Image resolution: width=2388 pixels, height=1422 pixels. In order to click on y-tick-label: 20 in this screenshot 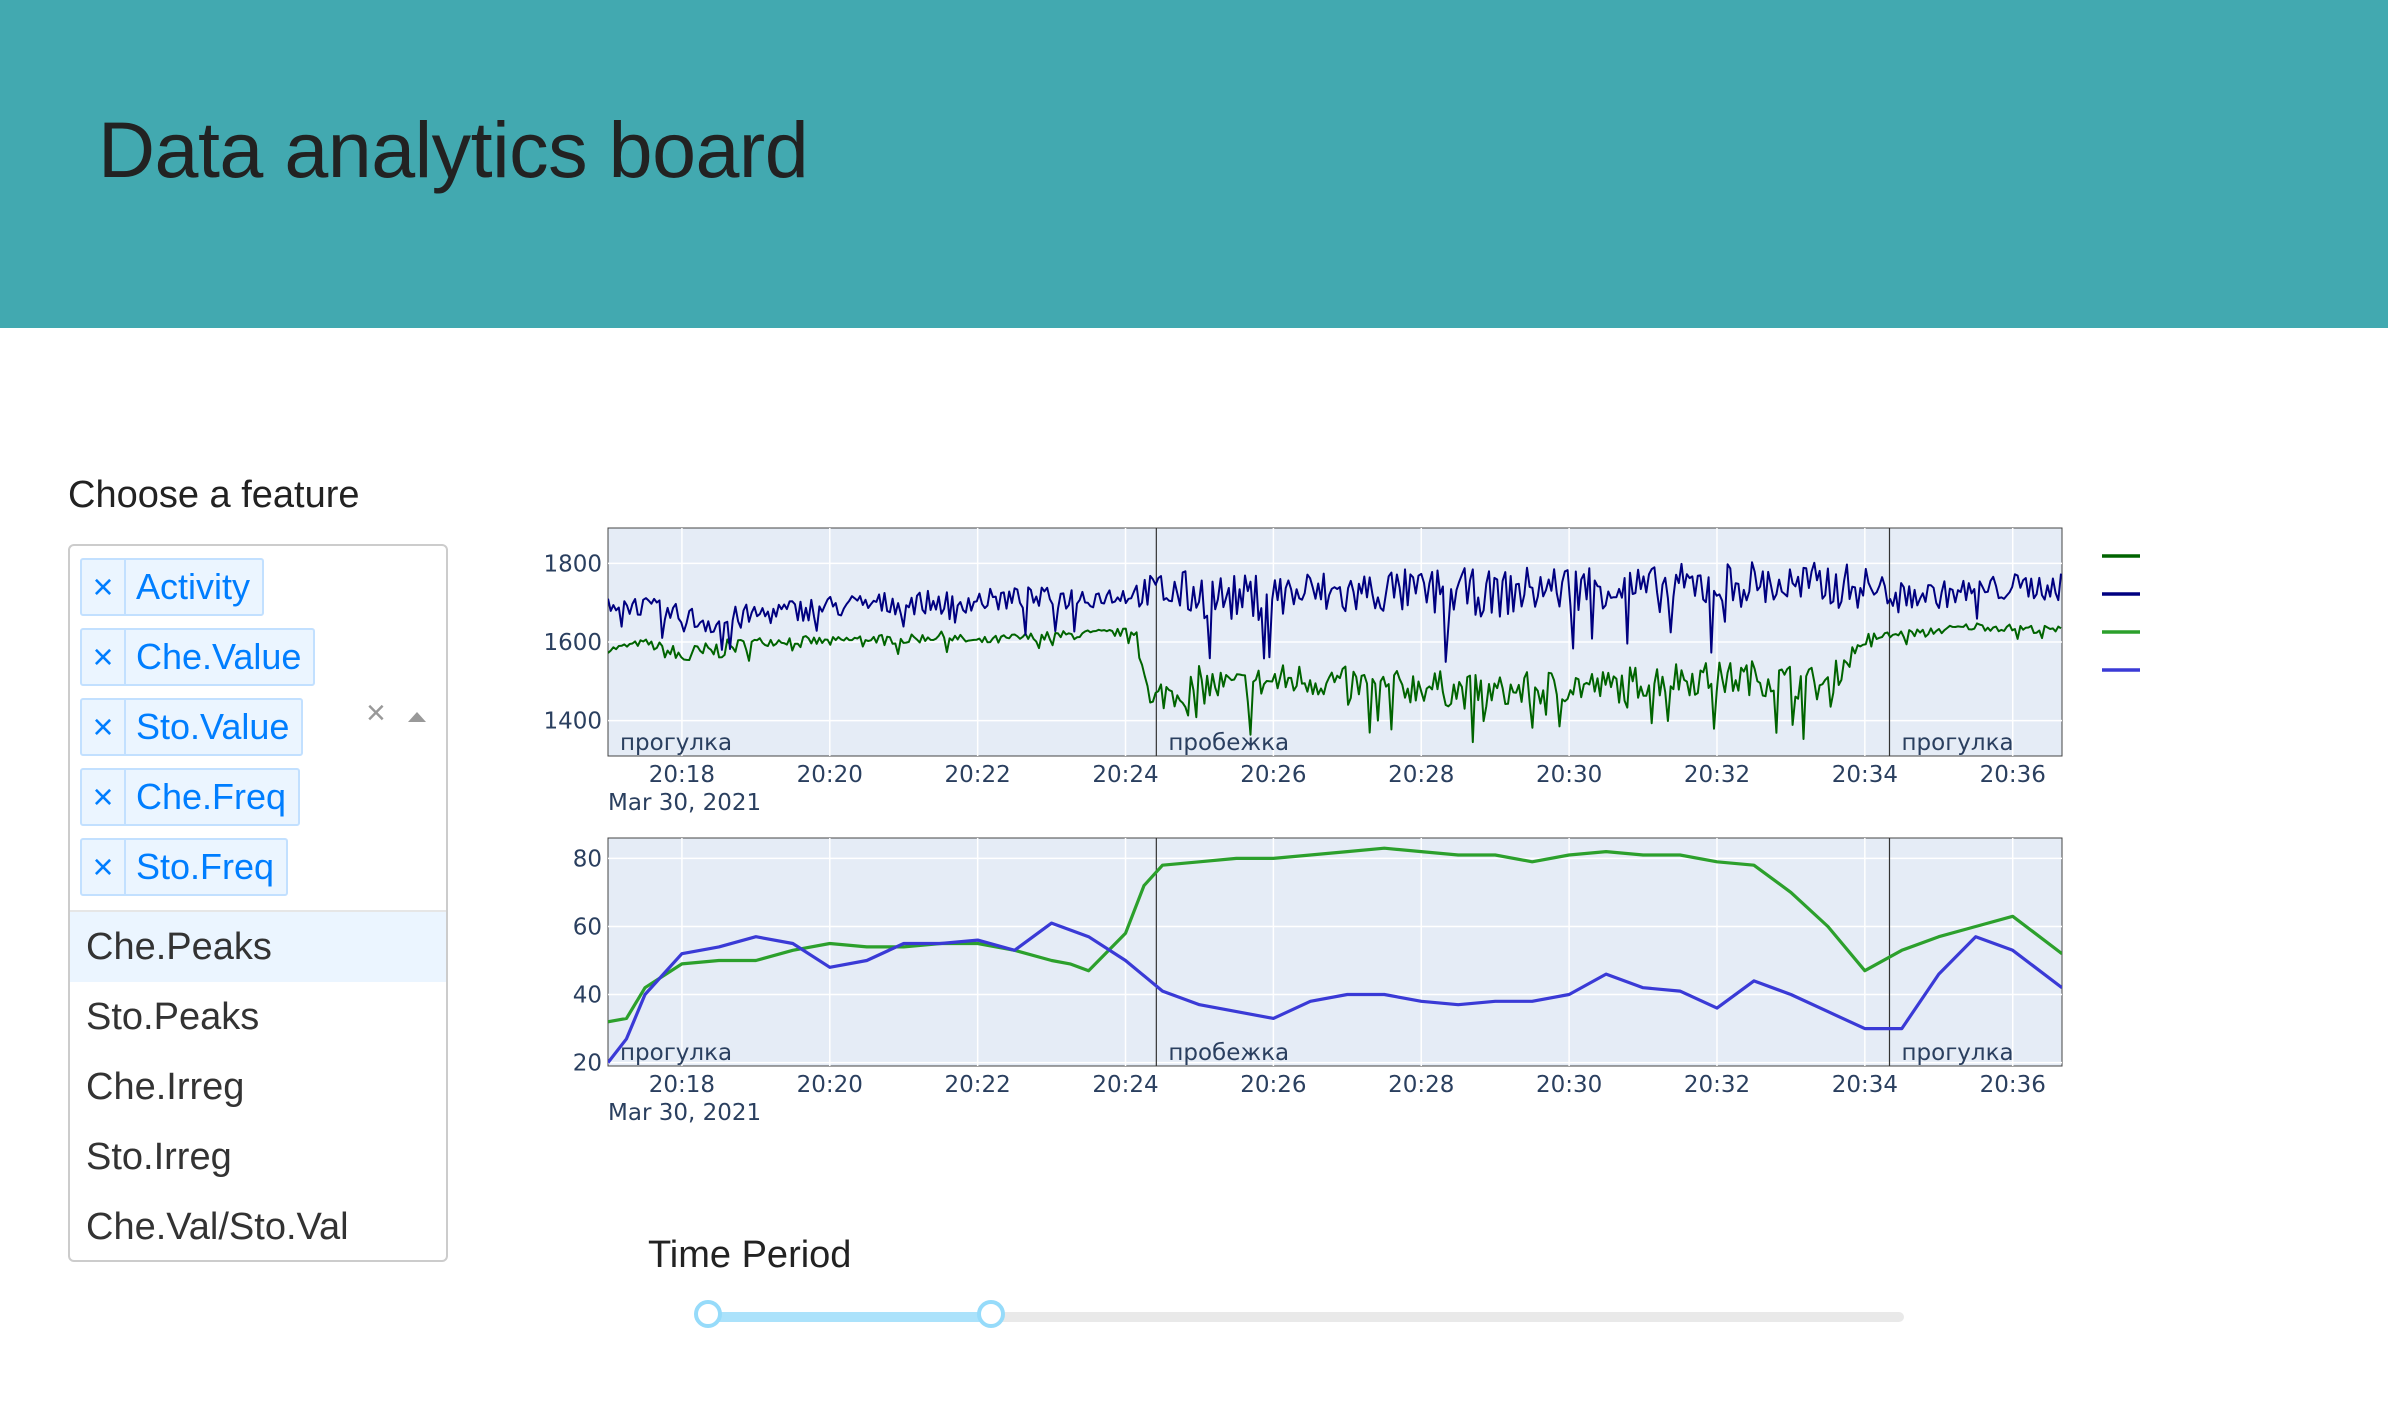, I will do `click(587, 1064)`.